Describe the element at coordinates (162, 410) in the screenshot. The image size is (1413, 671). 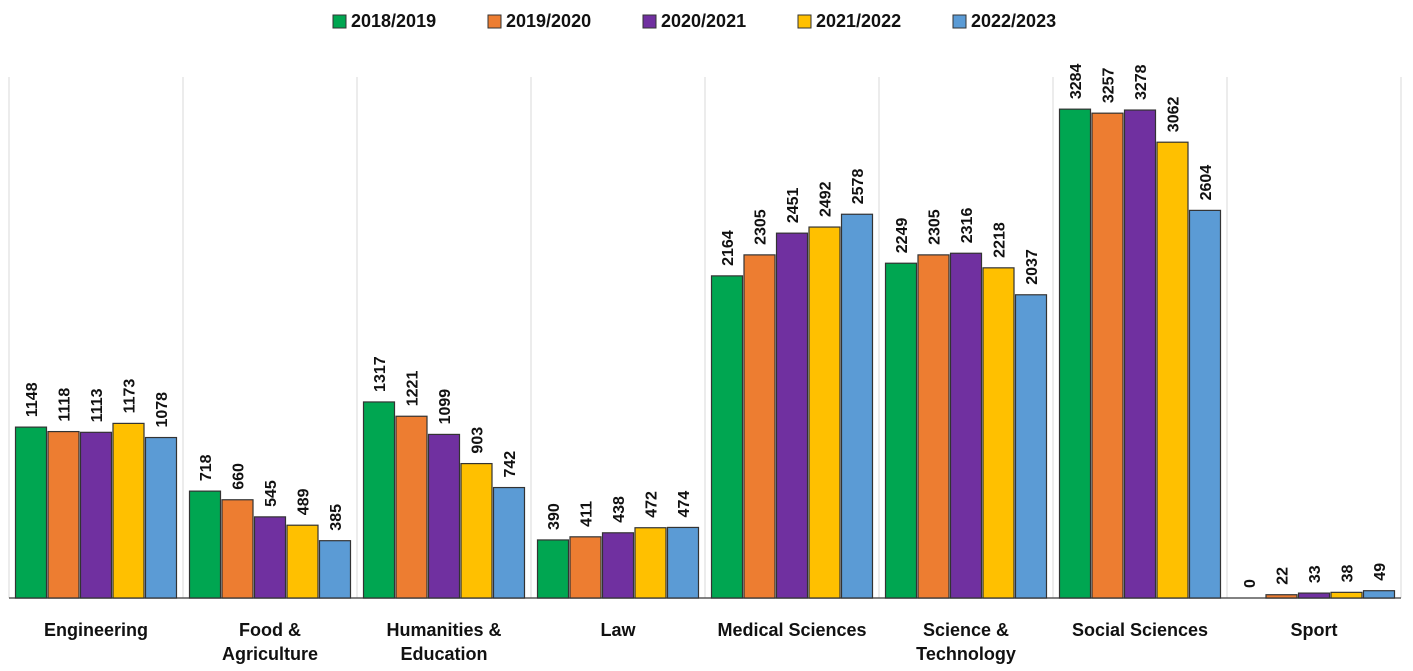
I see `value-label: 1078` at that location.